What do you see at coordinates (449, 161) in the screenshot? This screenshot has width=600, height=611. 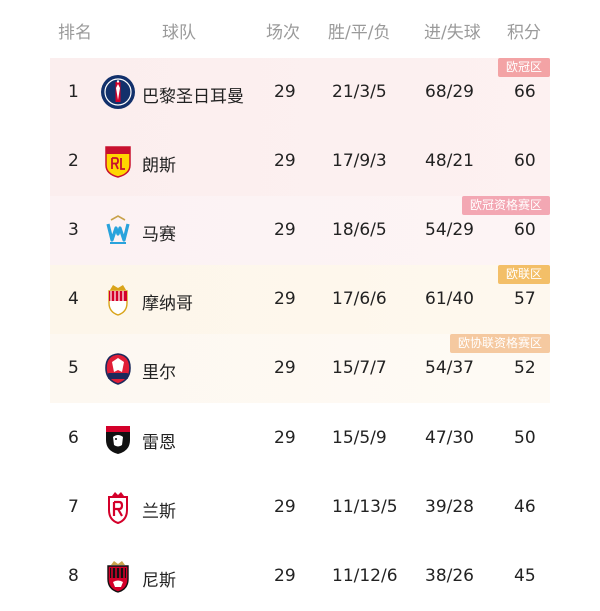 I see `team-goals: 48/21` at bounding box center [449, 161].